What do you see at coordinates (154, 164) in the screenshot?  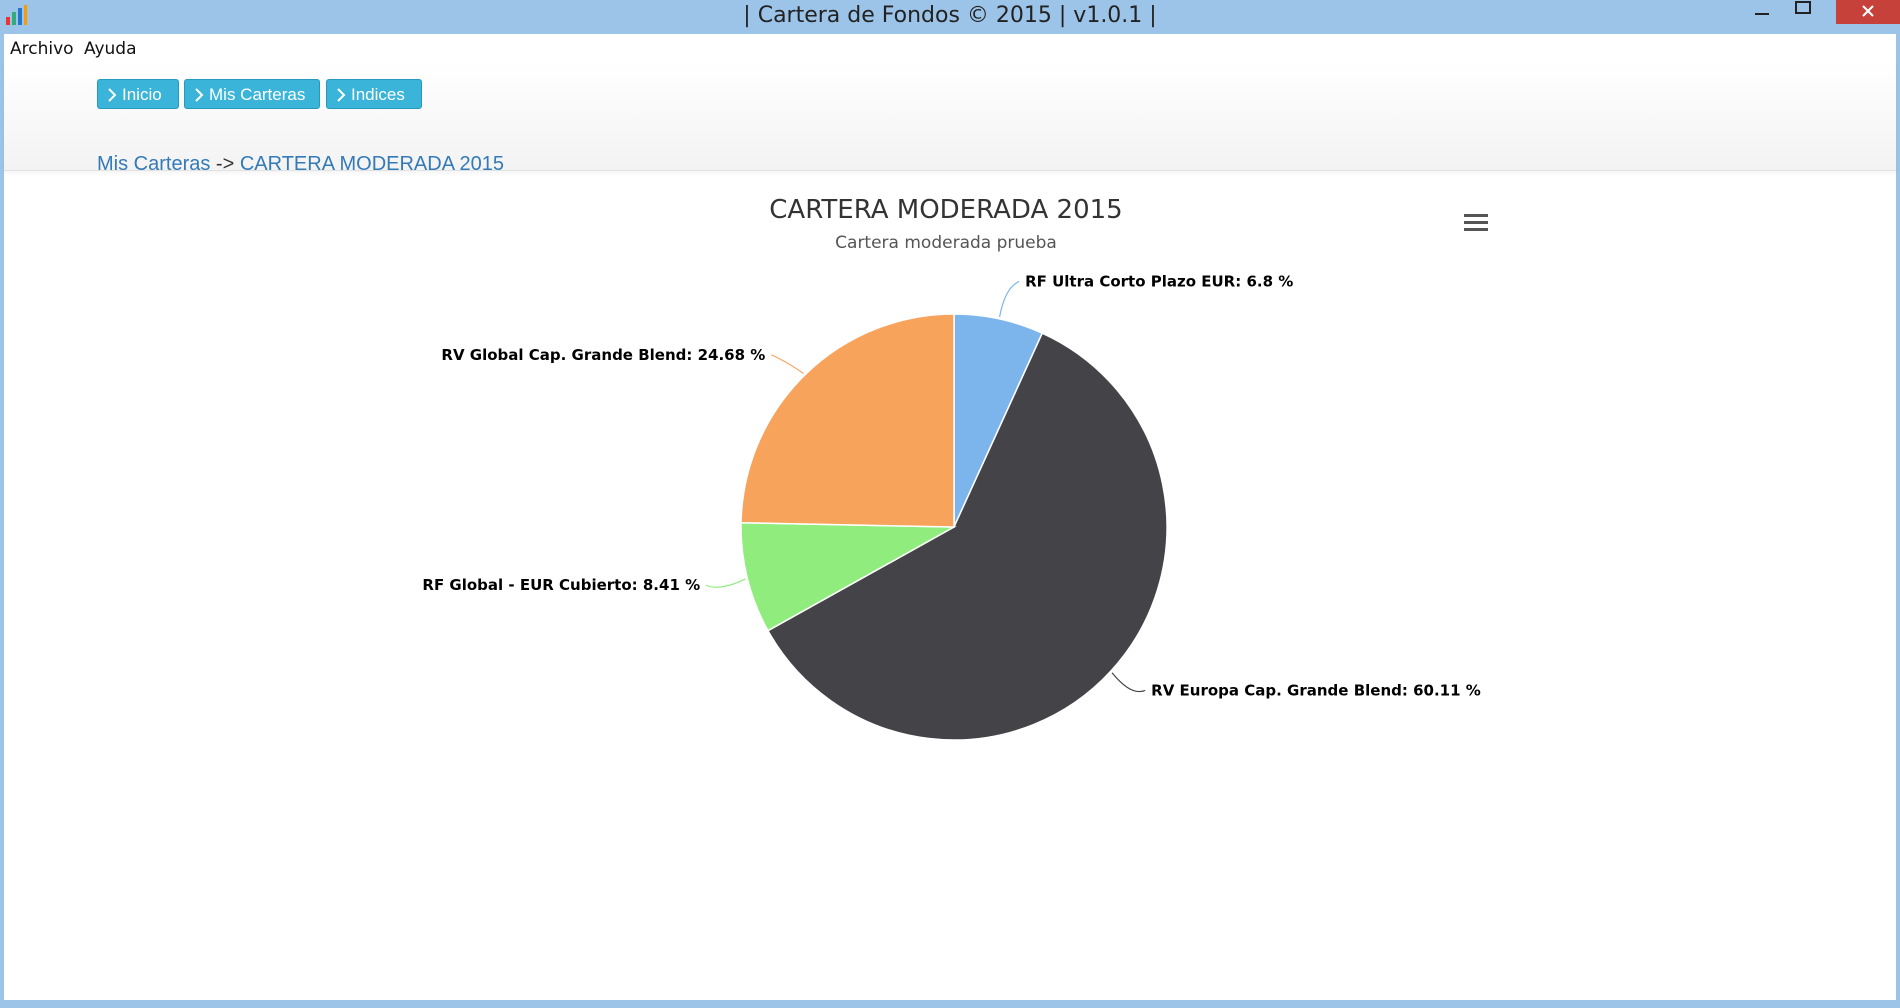 I see `breadcrumb-link: Mis Carteras` at bounding box center [154, 164].